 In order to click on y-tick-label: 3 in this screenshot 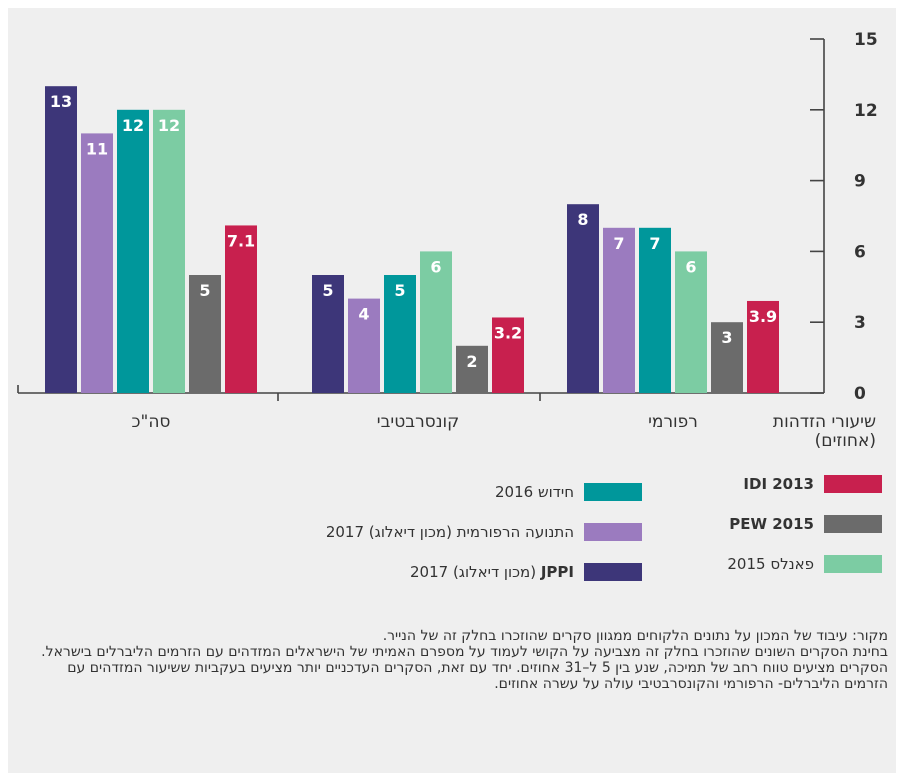, I will do `click(860, 323)`.